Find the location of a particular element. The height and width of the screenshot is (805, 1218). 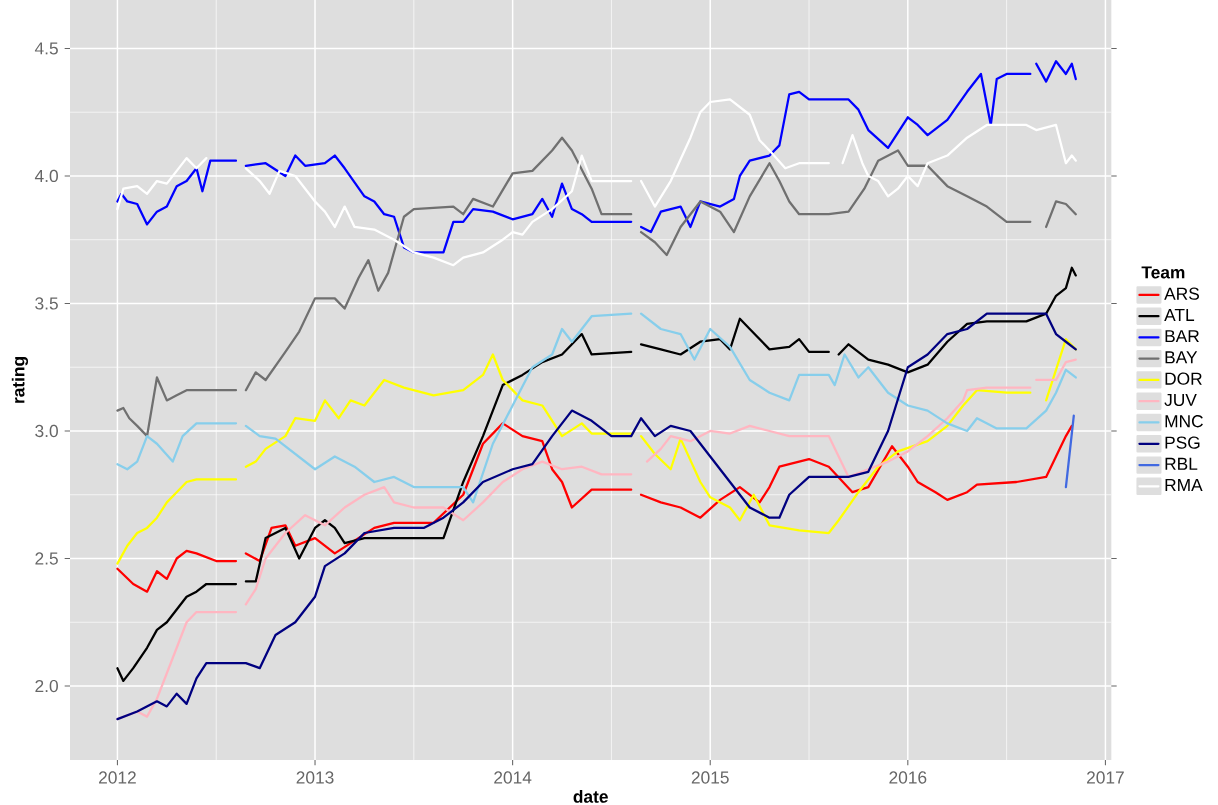

x-tick-label: 2015 is located at coordinates (710, 777).